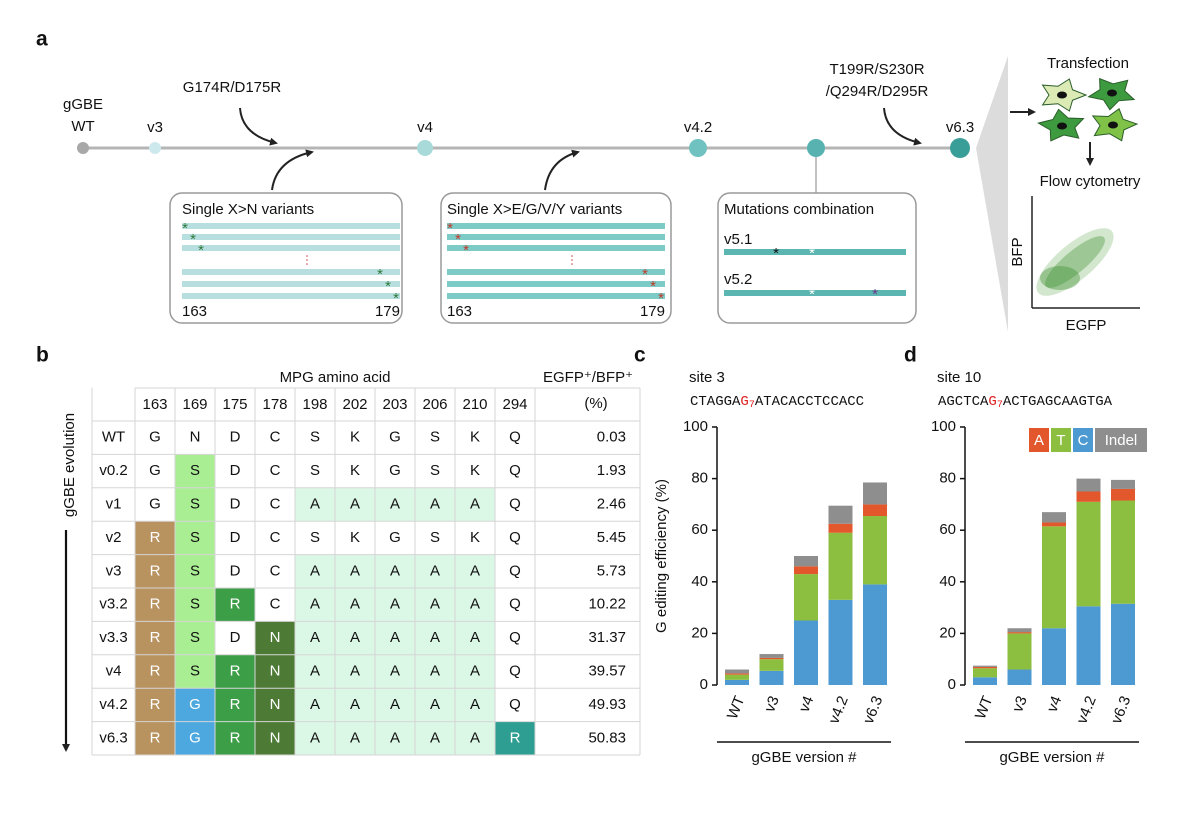 The image size is (1200, 820). What do you see at coordinates (459, 311) in the screenshot?
I see `box-range: 163` at bounding box center [459, 311].